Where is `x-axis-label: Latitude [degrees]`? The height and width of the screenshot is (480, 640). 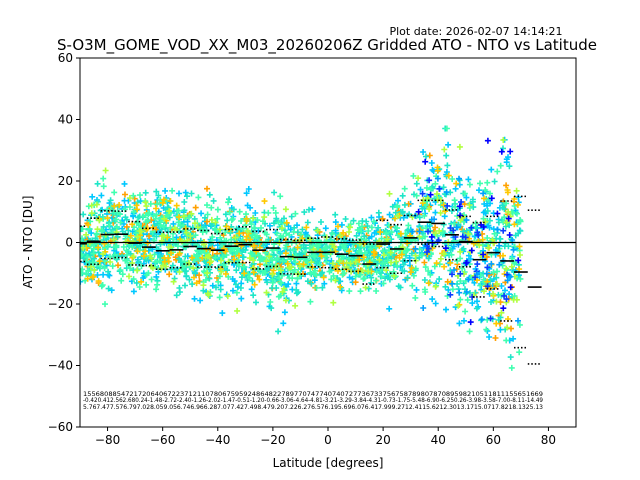 x-axis-label: Latitude [degrees] is located at coordinates (328, 463).